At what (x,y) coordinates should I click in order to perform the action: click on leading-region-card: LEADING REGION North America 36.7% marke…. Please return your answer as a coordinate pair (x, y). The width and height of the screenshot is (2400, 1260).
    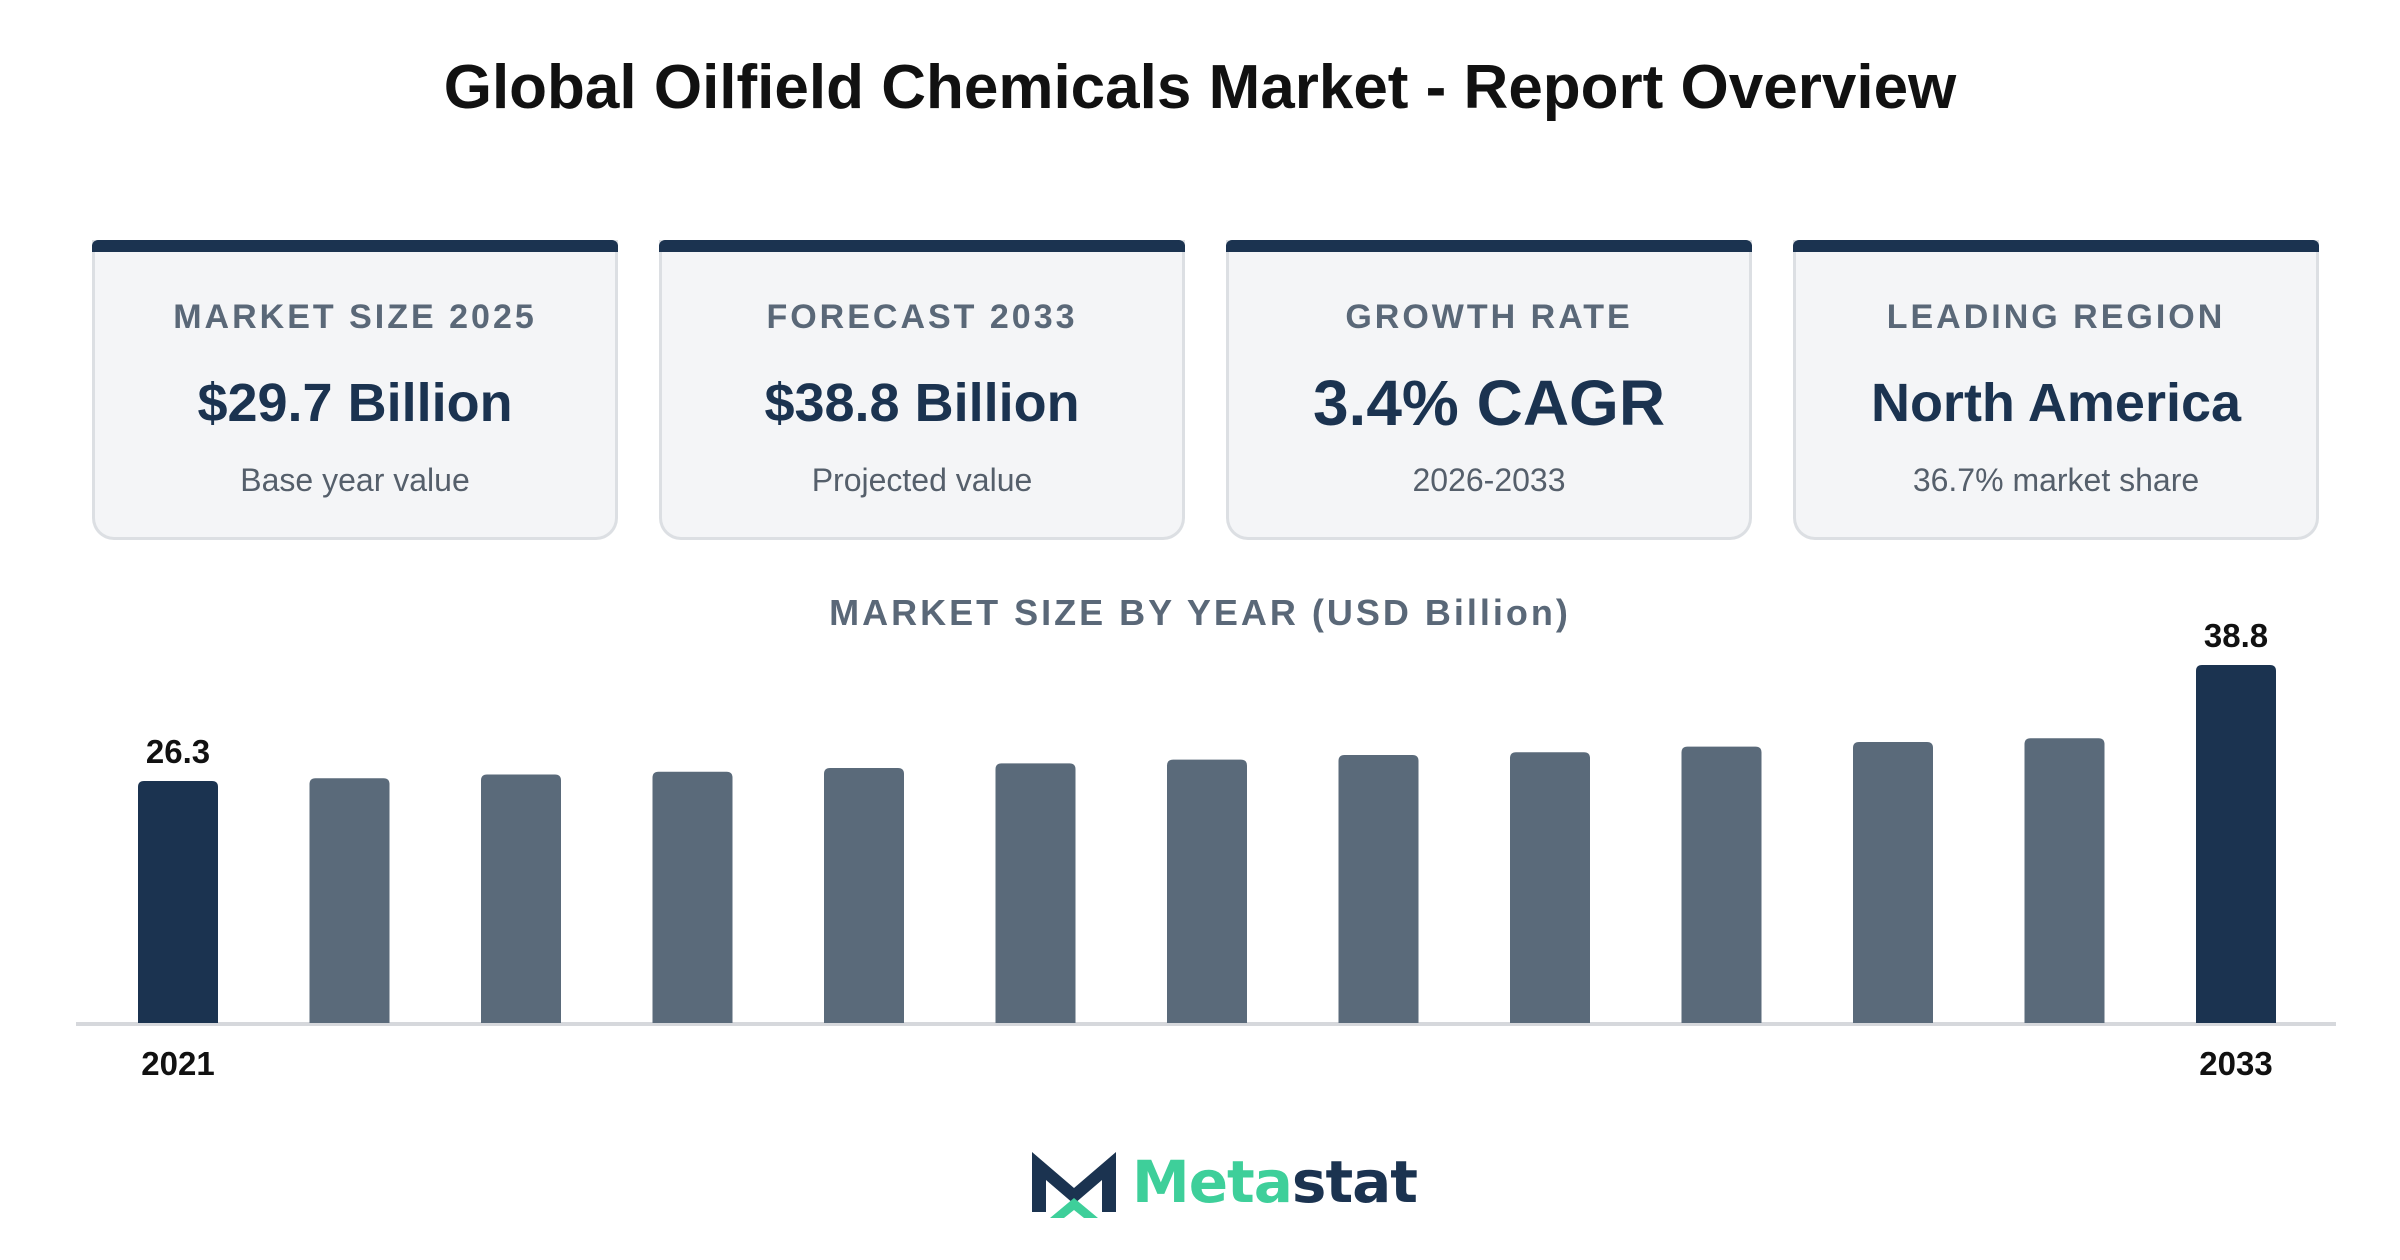
    Looking at the image, I should click on (2056, 390).